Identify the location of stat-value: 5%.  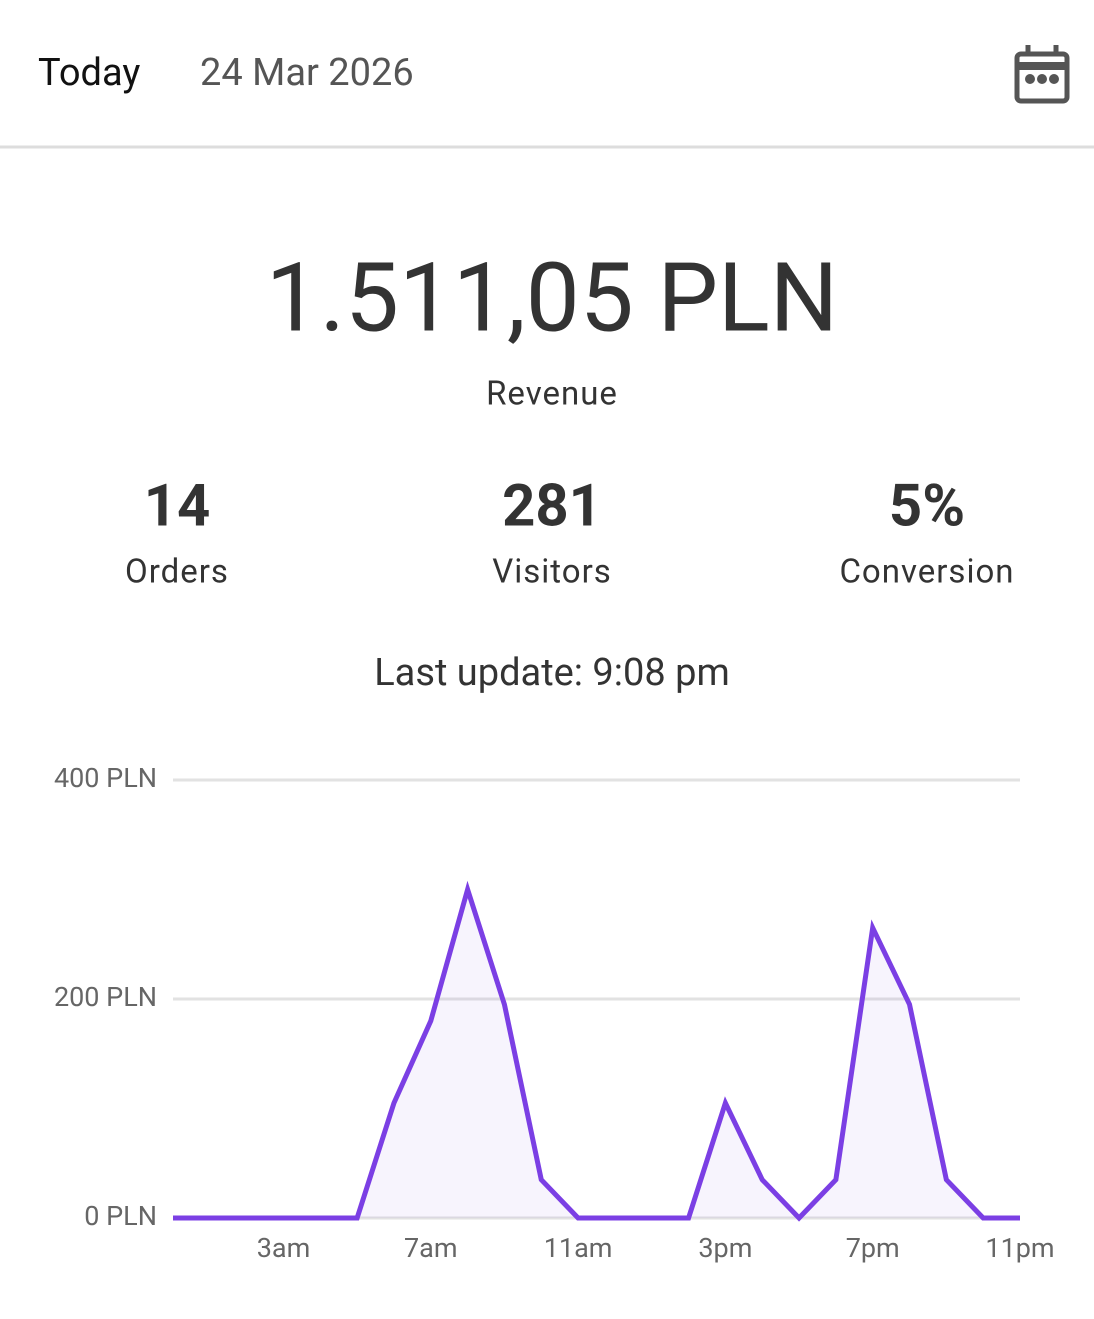
(927, 506).